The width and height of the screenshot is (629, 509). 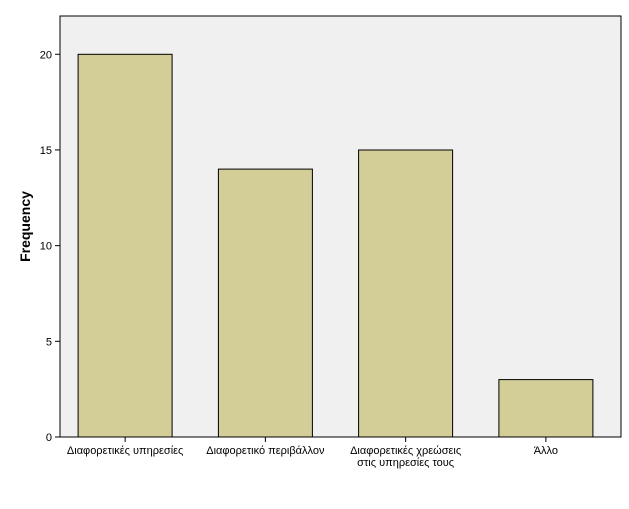 I want to click on y-tick-label: 10, so click(x=46, y=247).